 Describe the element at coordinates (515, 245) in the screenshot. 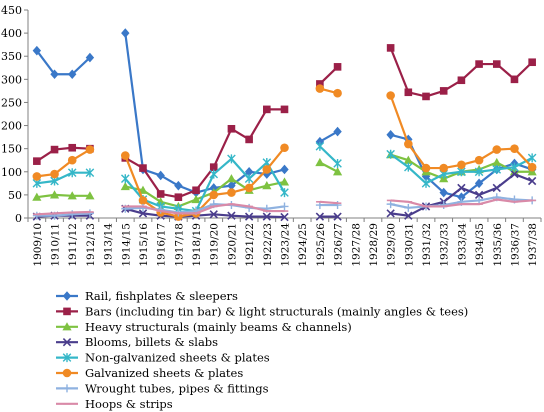

I see `x-tick-label: 1936/37` at that location.